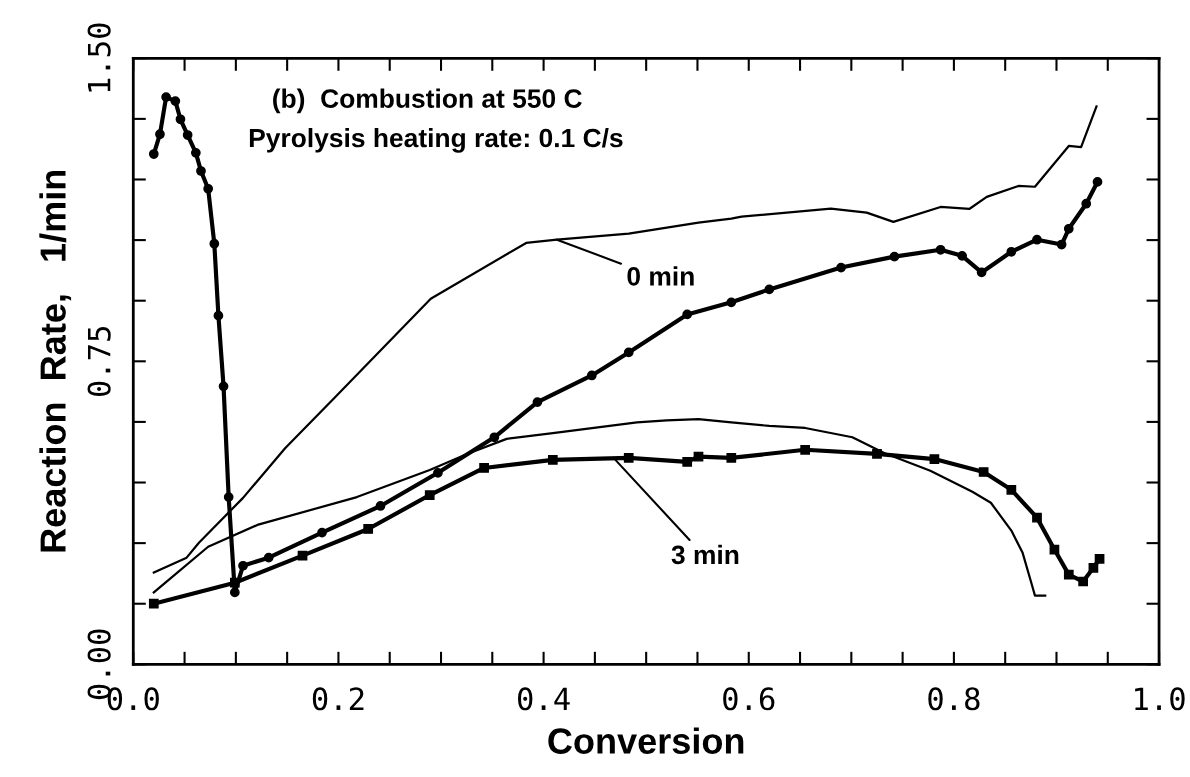  What do you see at coordinates (436, 140) in the screenshot?
I see `text: Pyrolysis heating rate: 0.1 C/s` at bounding box center [436, 140].